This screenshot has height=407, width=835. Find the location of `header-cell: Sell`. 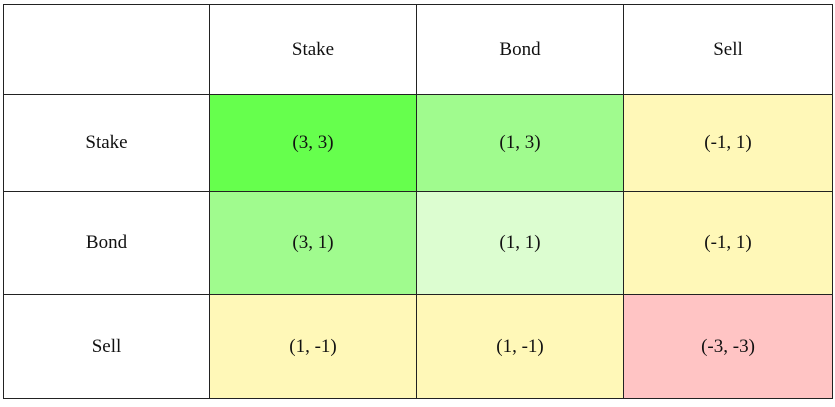

header-cell: Sell is located at coordinates (728, 49).